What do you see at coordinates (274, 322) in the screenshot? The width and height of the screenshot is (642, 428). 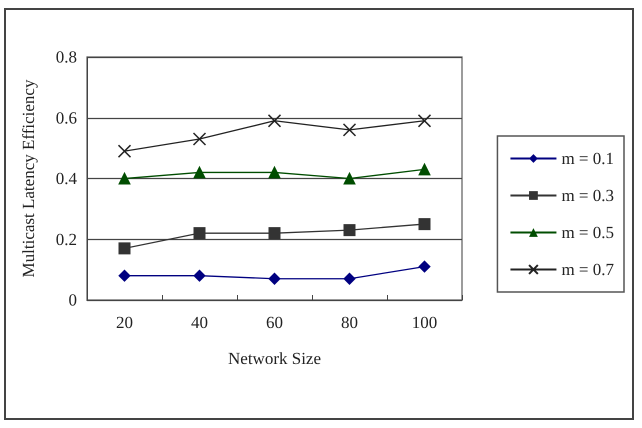 I see `x-tick-label: 60` at bounding box center [274, 322].